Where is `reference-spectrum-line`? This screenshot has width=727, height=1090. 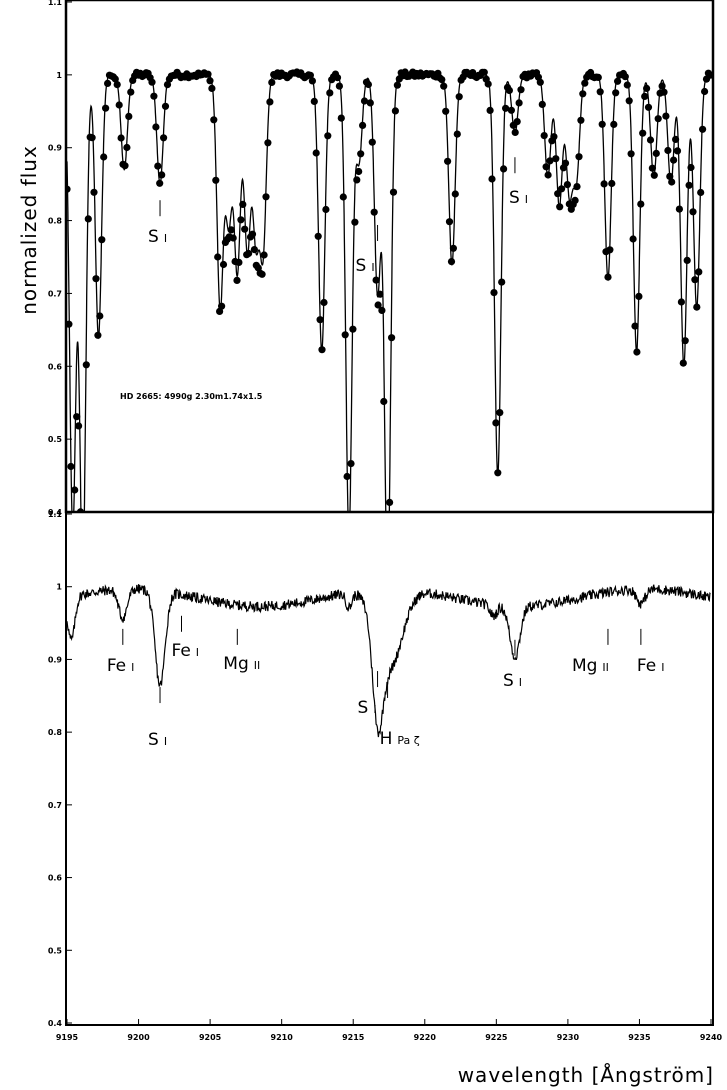
reference-spectrum-line is located at coordinates (389, 661).